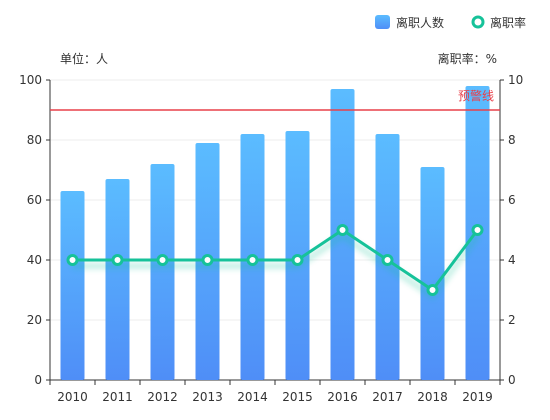  What do you see at coordinates (342, 397) in the screenshot?
I see `x-tick-label: 2016` at bounding box center [342, 397].